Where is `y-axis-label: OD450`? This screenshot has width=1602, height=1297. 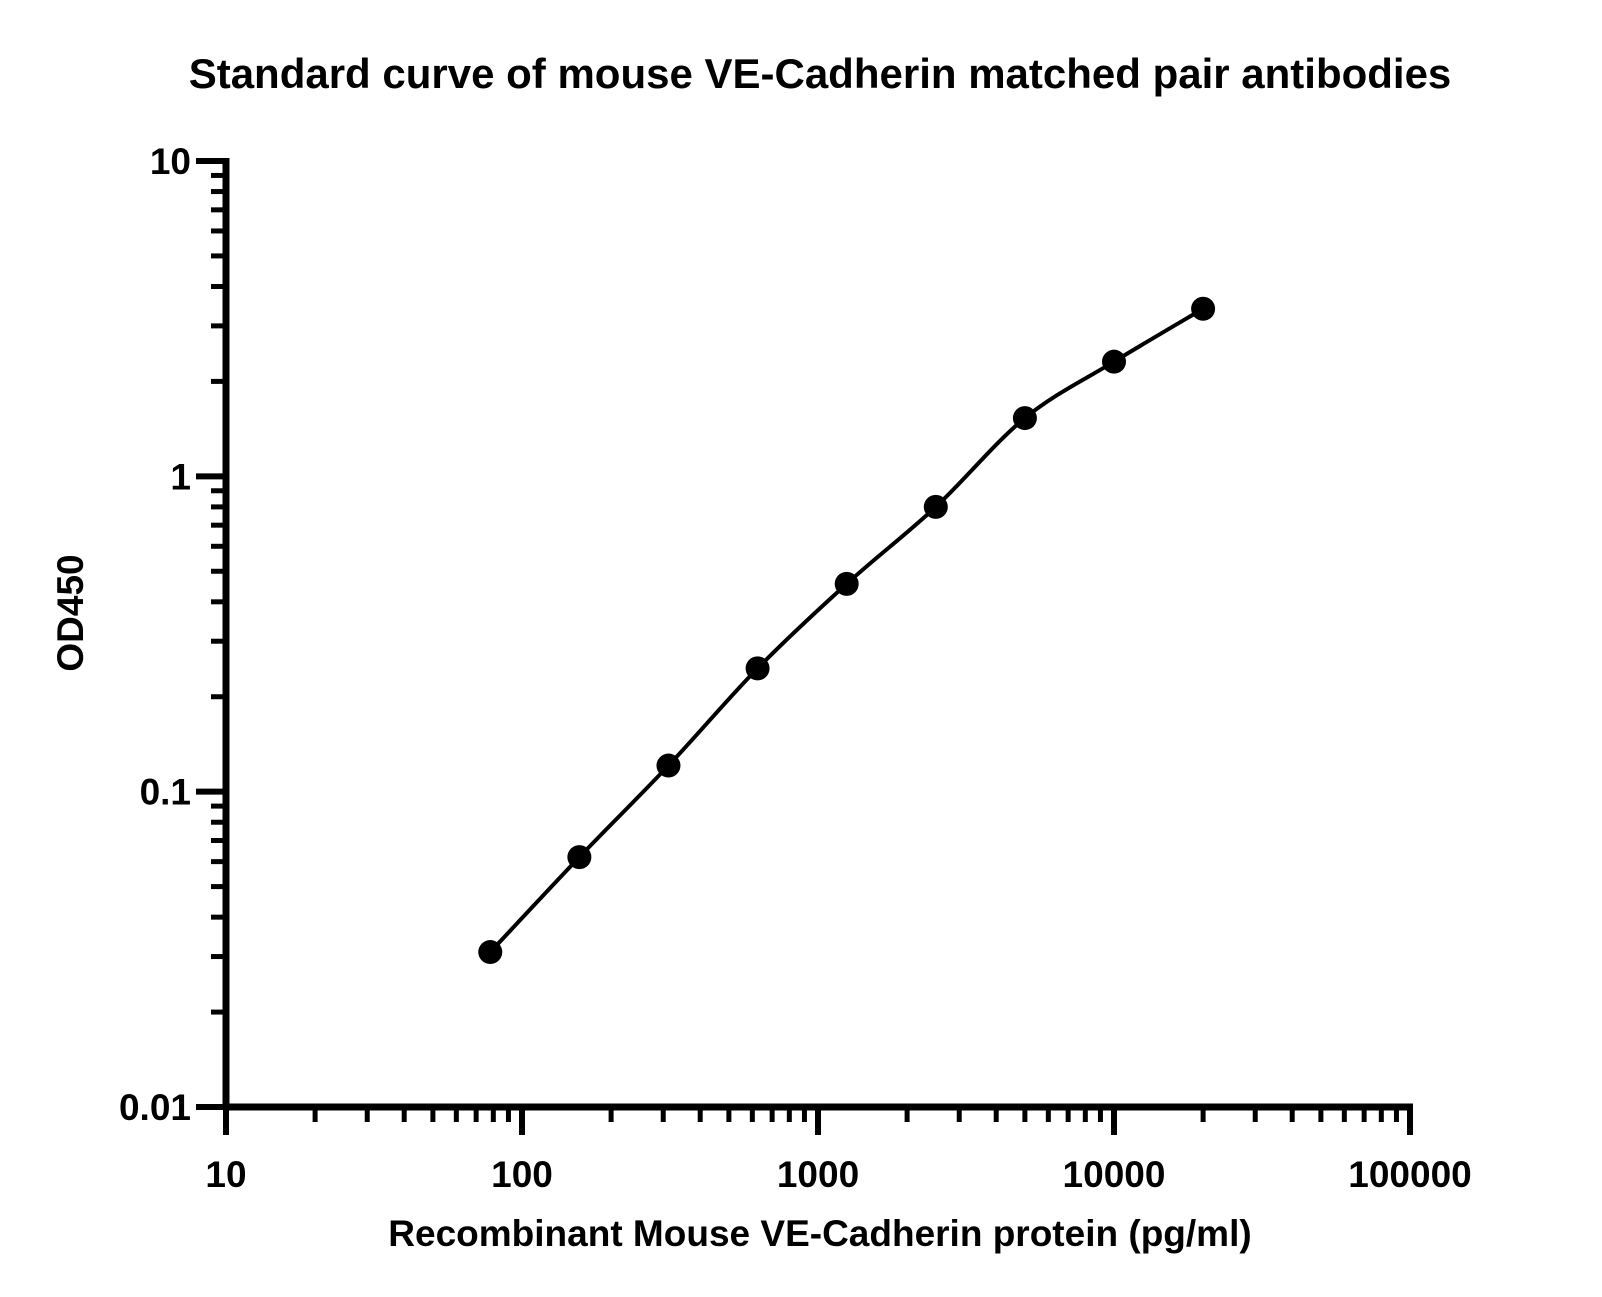 y-axis-label: OD450 is located at coordinates (70, 612).